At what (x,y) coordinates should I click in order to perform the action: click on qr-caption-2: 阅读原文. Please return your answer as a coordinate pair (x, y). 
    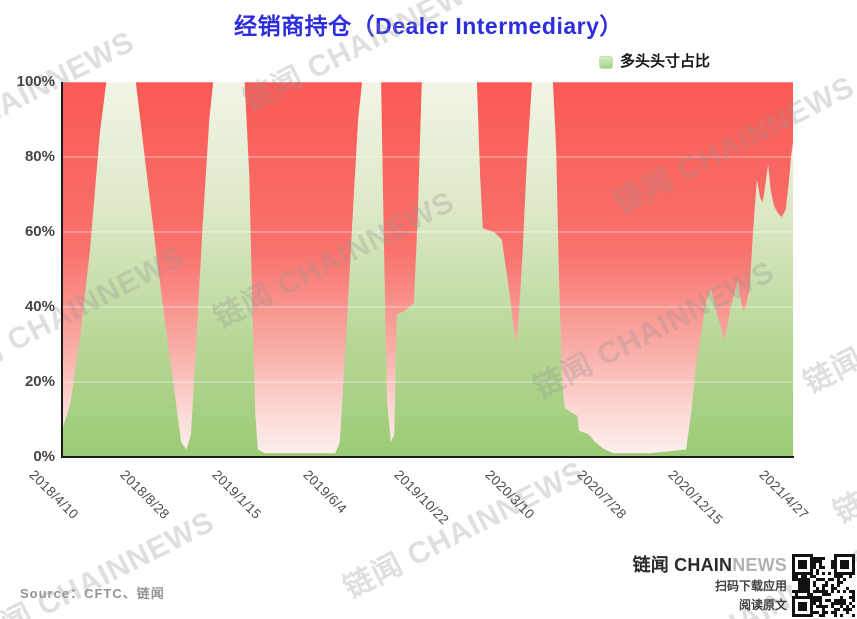
    Looking at the image, I should click on (762, 605).